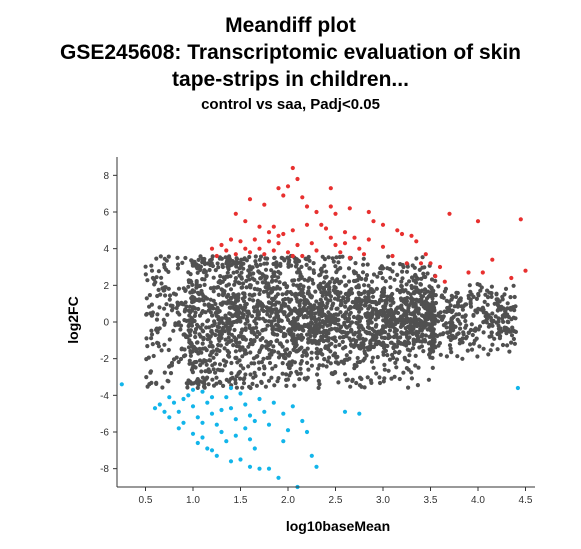 The image size is (581, 549). Describe the element at coordinates (146, 500) in the screenshot. I see `x-tick-label: 0.5` at that location.